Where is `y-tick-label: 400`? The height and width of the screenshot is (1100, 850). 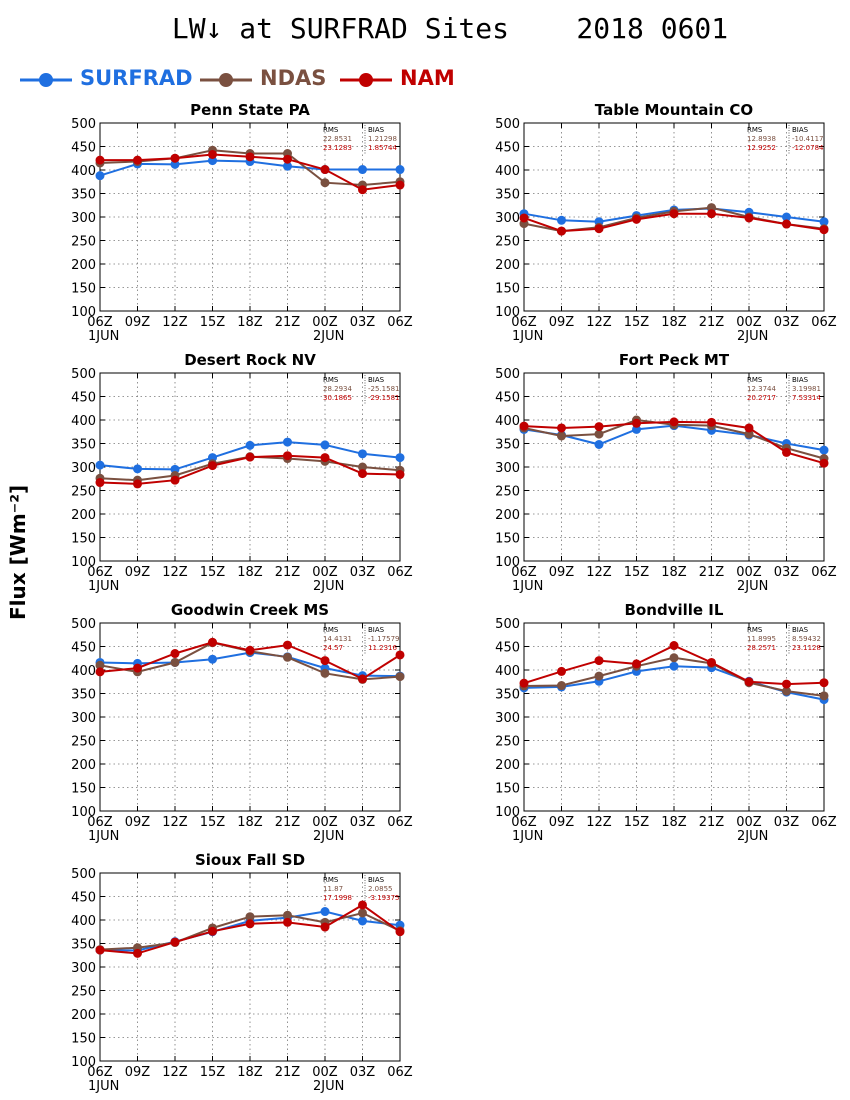
y-tick-label: 400 is located at coordinates (83, 171).